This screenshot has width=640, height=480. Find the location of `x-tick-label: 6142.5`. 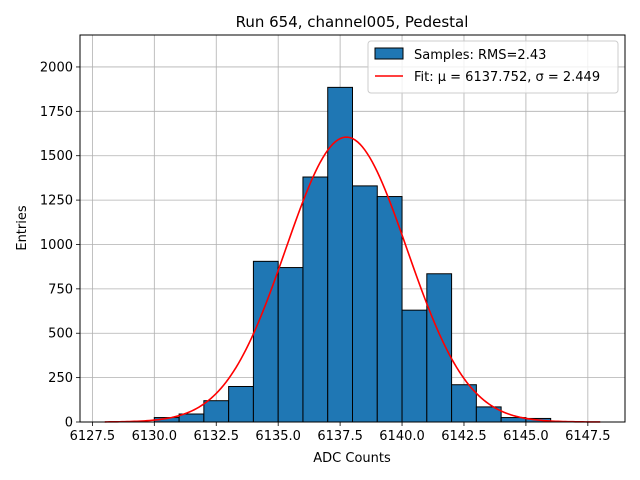

x-tick-label: 6142.5 is located at coordinates (464, 436).